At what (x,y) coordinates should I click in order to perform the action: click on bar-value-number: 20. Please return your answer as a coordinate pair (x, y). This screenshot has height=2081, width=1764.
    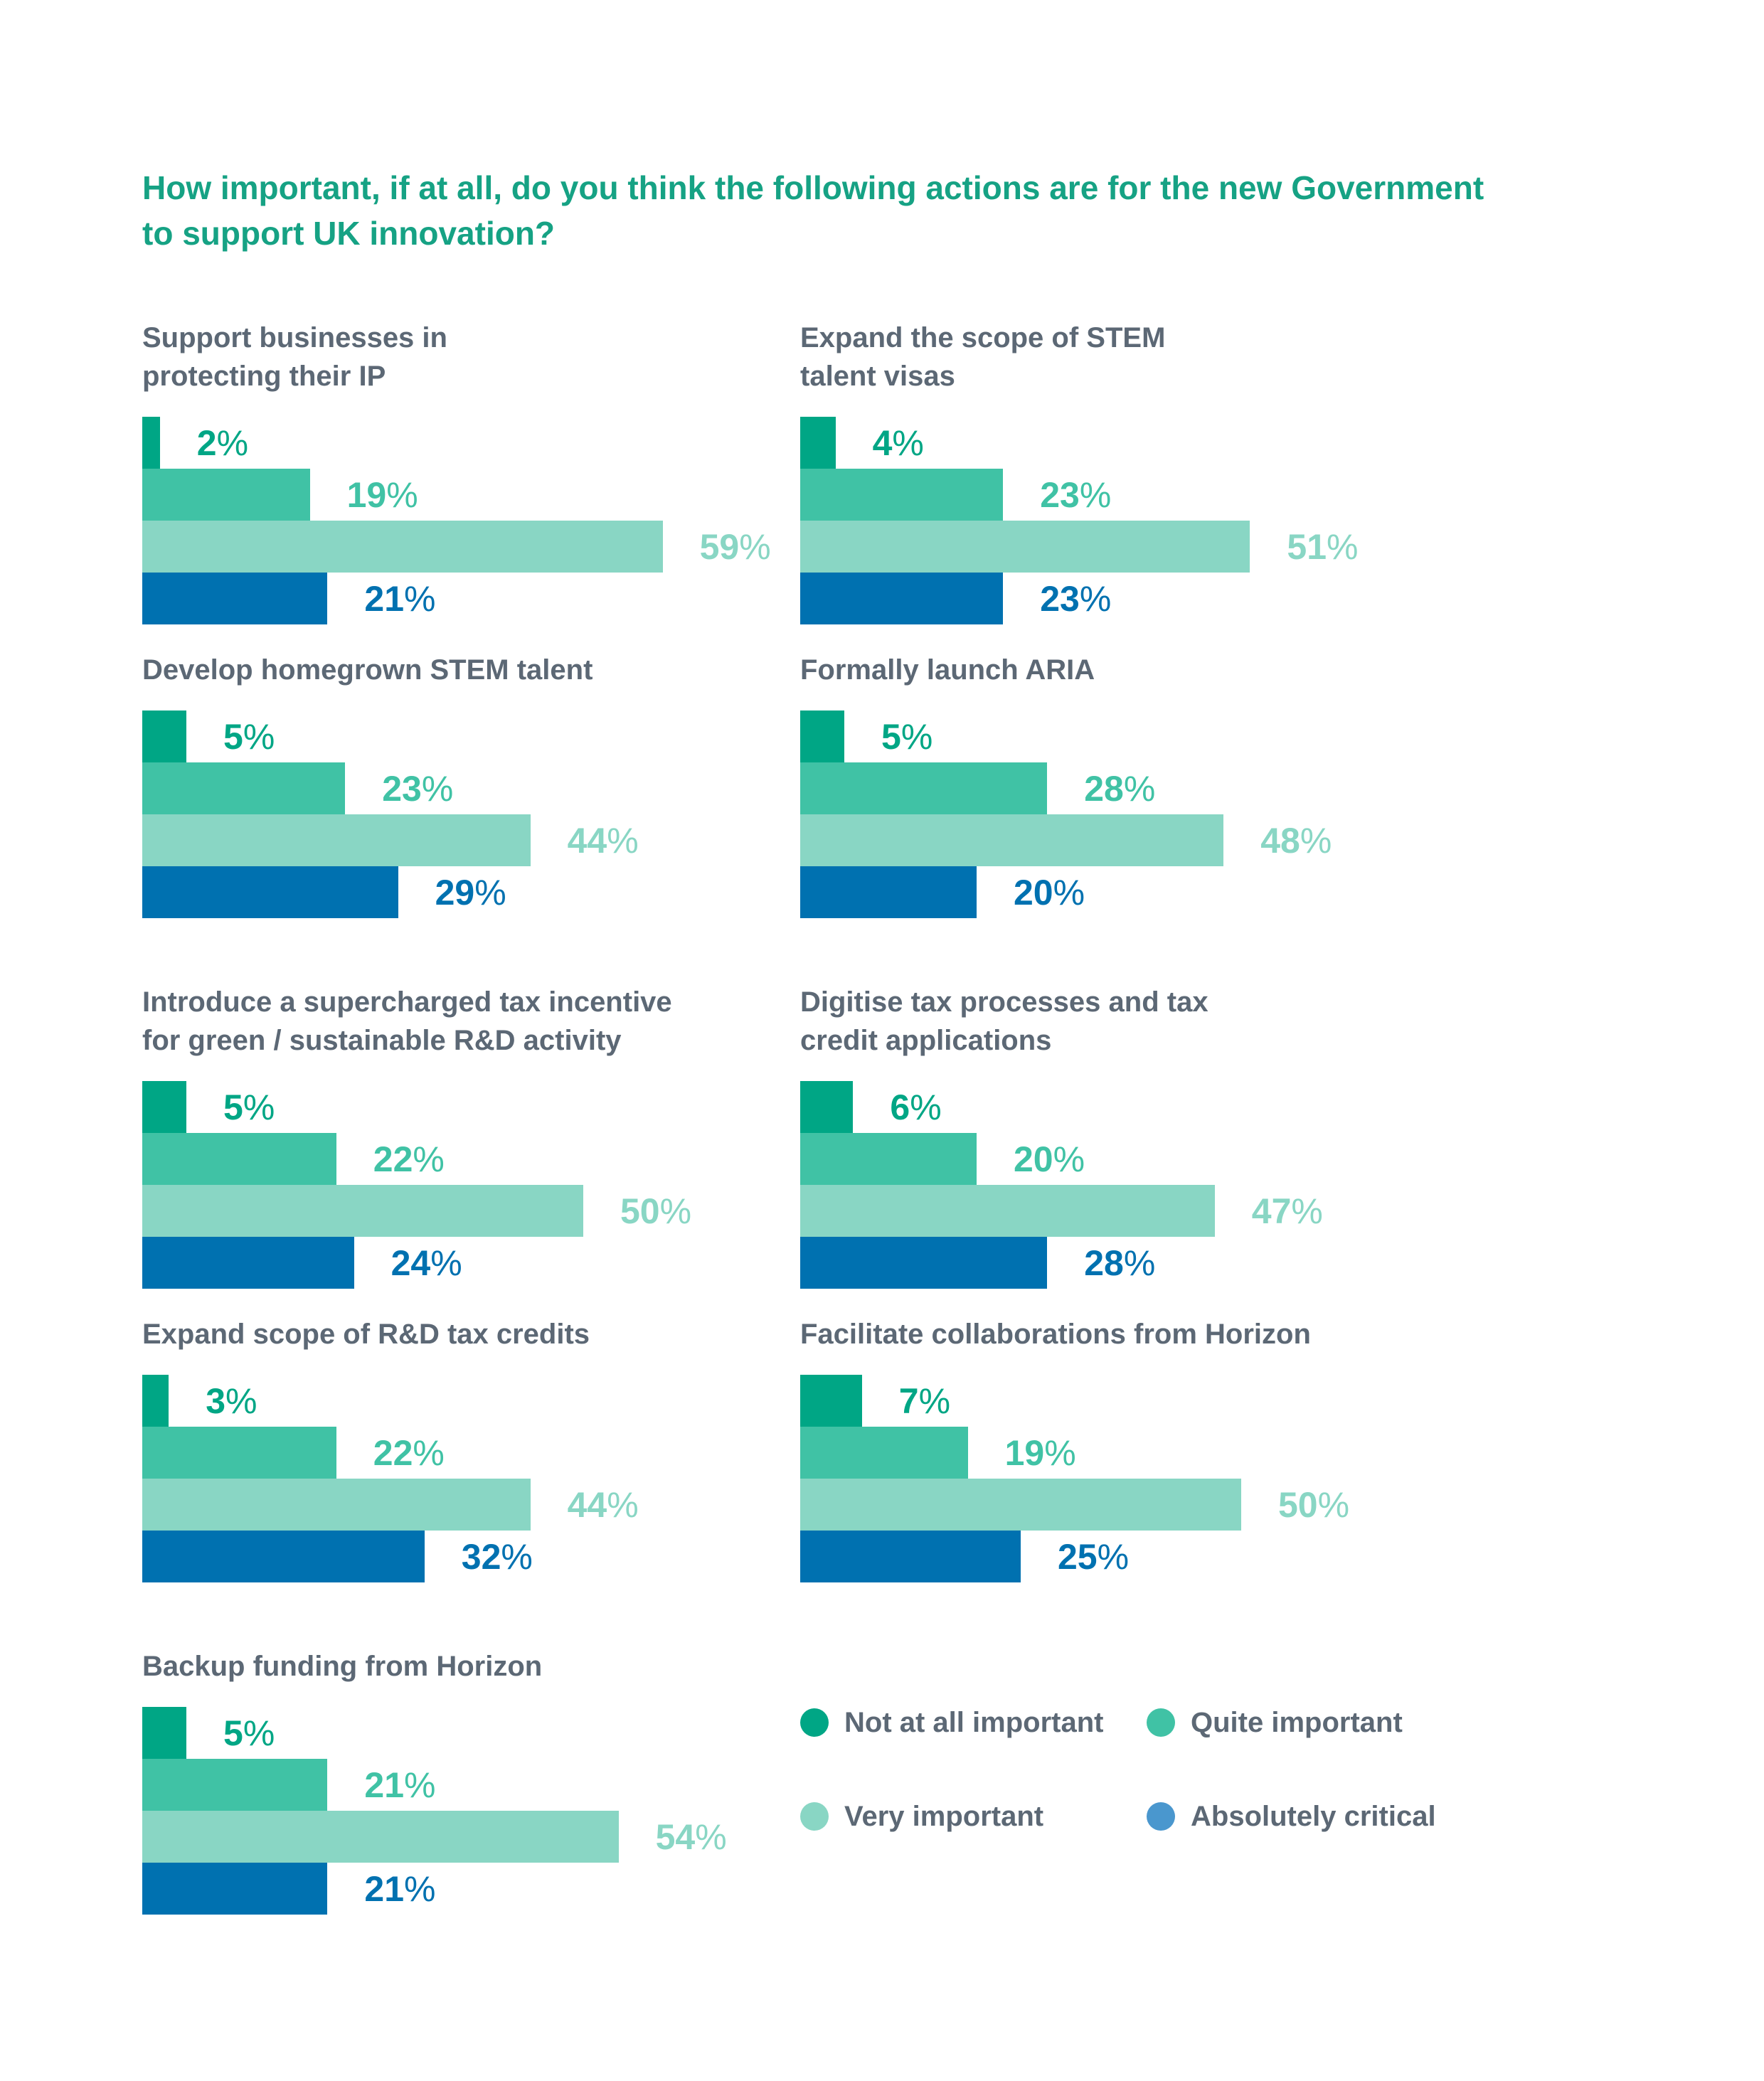
    Looking at the image, I should click on (1033, 1159).